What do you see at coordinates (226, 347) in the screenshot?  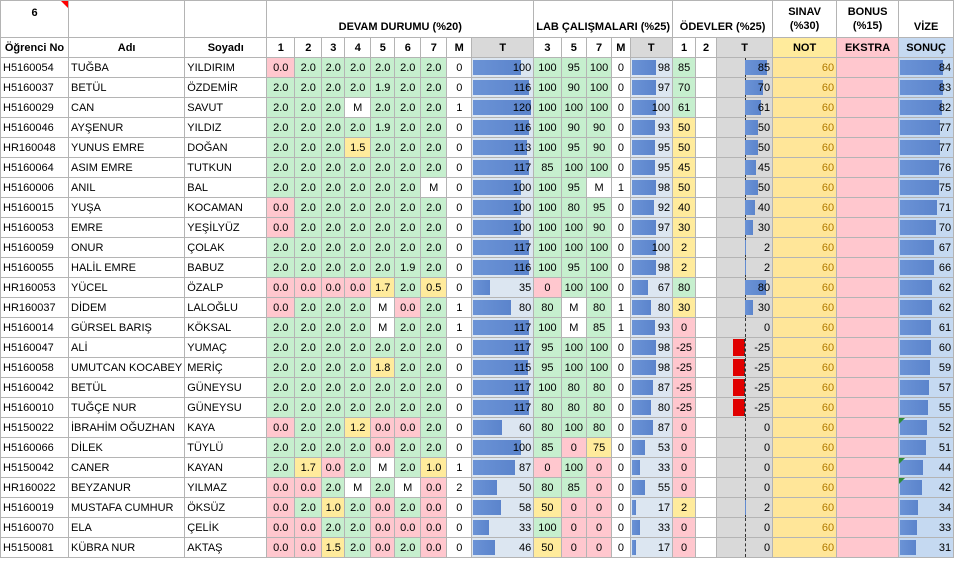 I see `cell-soyadi: YUMAÇ` at bounding box center [226, 347].